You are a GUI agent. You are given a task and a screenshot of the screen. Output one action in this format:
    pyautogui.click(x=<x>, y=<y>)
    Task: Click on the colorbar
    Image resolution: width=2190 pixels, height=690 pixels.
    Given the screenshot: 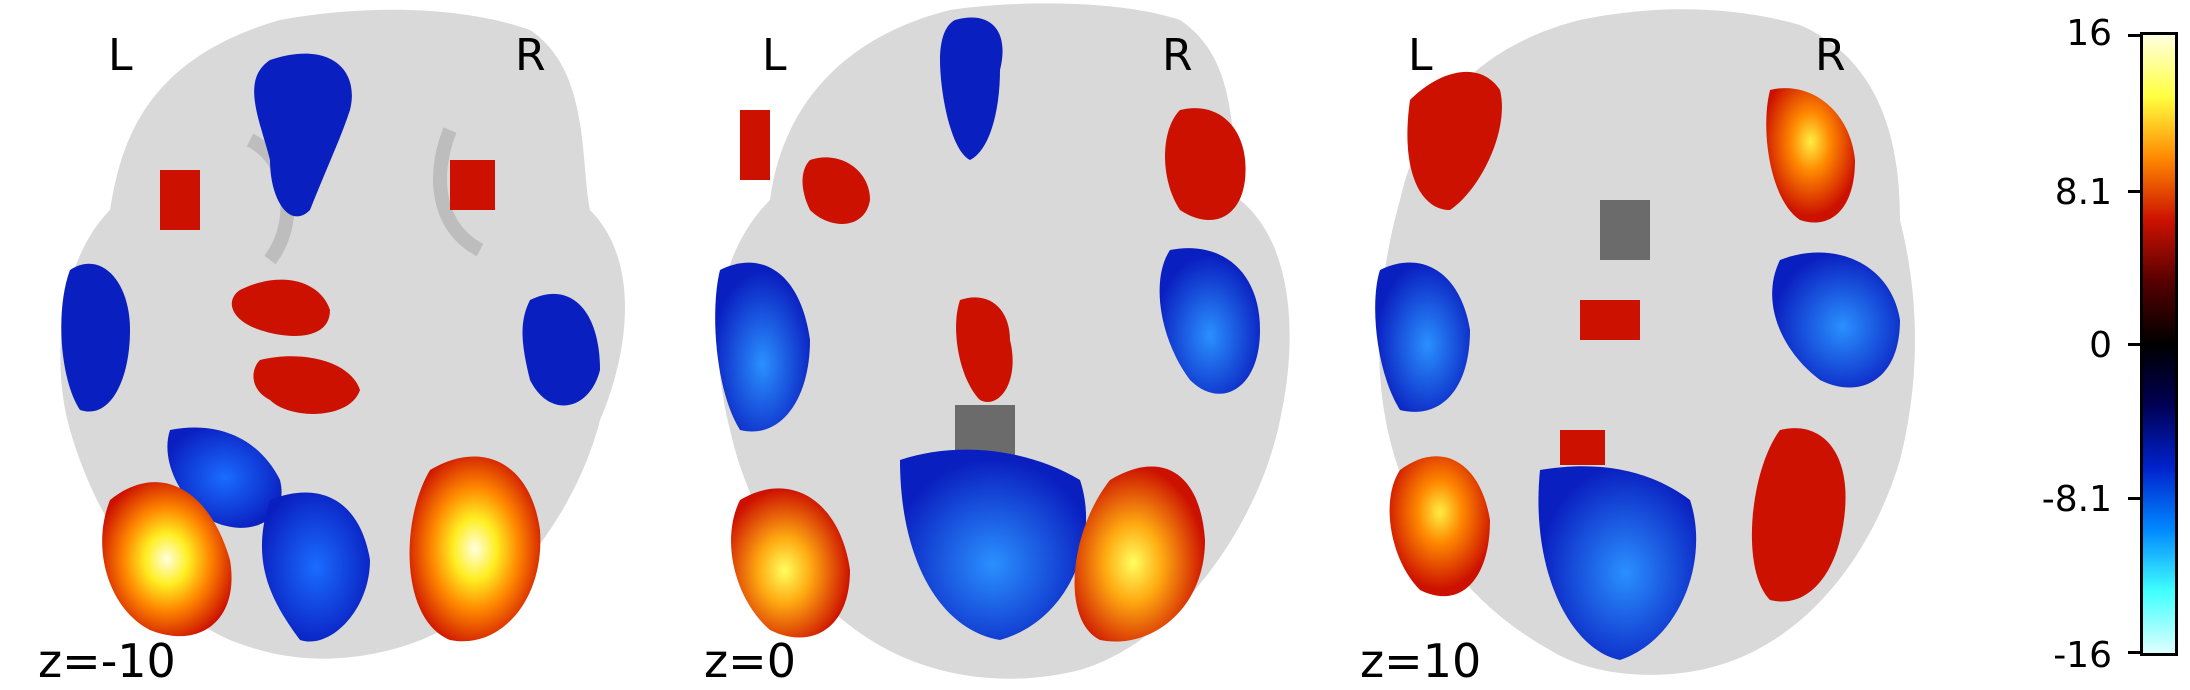 What is the action you would take?
    pyautogui.click(x=2159, y=344)
    